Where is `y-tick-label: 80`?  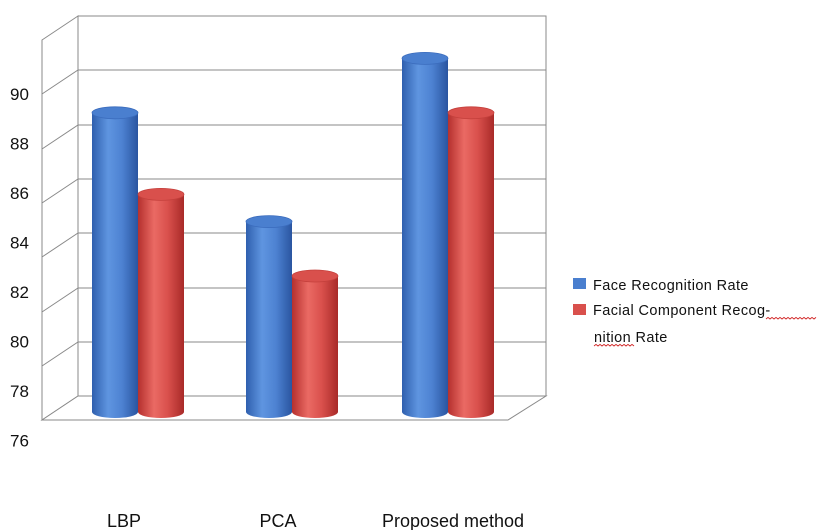 y-tick-label: 80 is located at coordinates (19, 342).